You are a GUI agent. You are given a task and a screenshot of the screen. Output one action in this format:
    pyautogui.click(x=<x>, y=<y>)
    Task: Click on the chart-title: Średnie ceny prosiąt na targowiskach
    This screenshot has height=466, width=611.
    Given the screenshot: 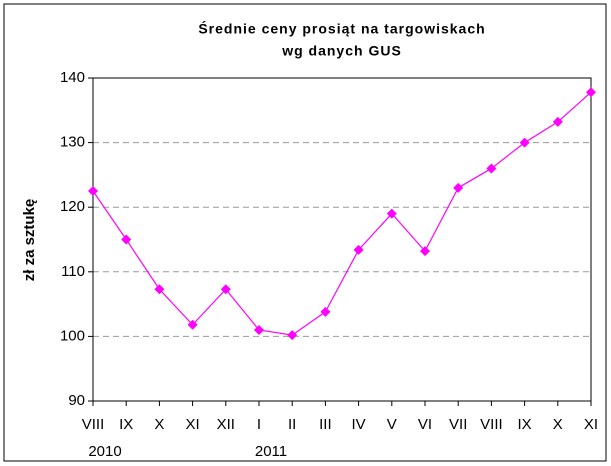 What is the action you would take?
    pyautogui.click(x=341, y=28)
    